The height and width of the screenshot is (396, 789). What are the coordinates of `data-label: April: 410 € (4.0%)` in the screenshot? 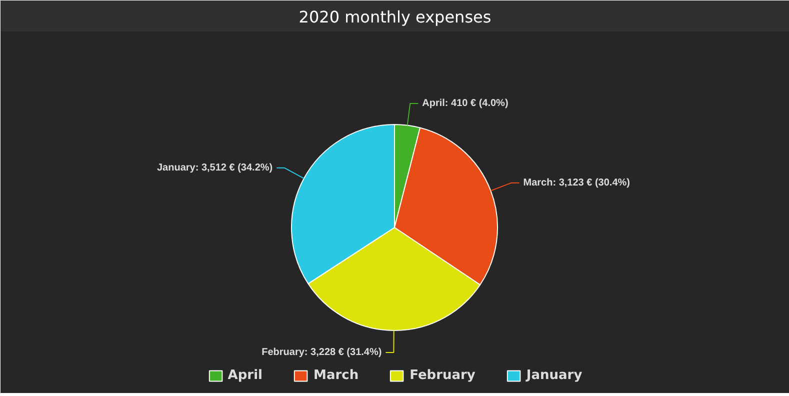 It's located at (465, 103).